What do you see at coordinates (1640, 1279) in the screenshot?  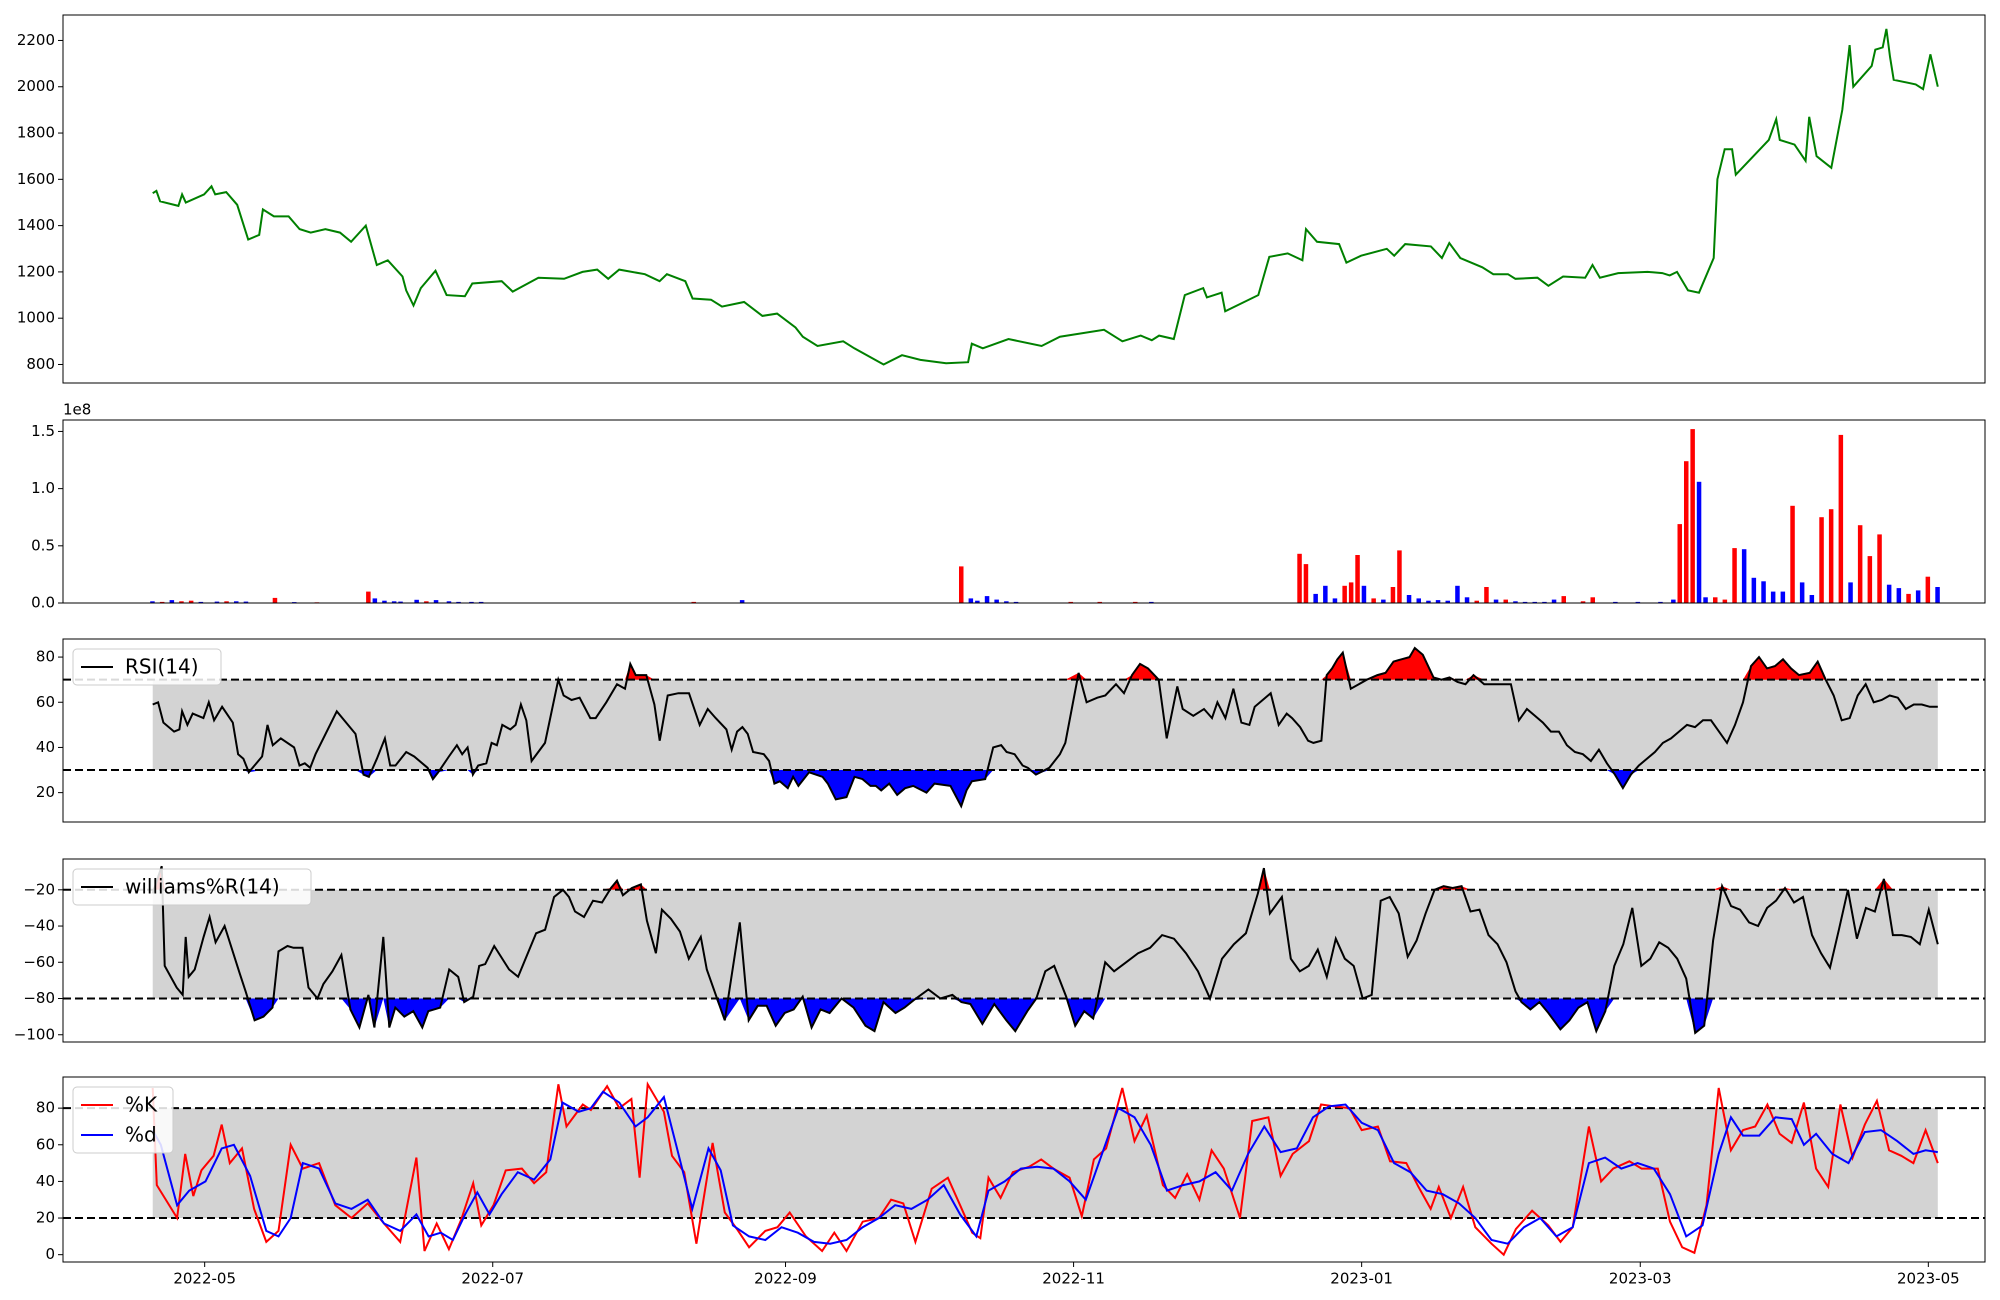 I see `x-tick-label: 2023-03` at bounding box center [1640, 1279].